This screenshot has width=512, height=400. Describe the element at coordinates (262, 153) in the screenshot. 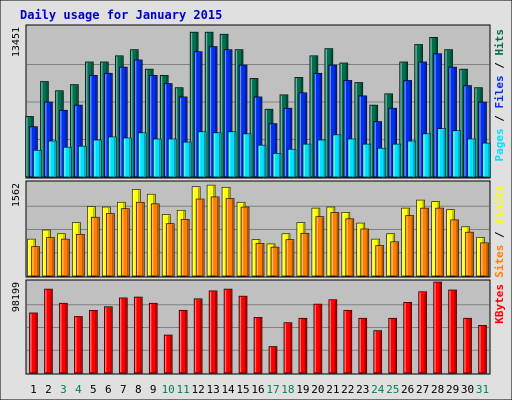

I see `series-pages` at that location.